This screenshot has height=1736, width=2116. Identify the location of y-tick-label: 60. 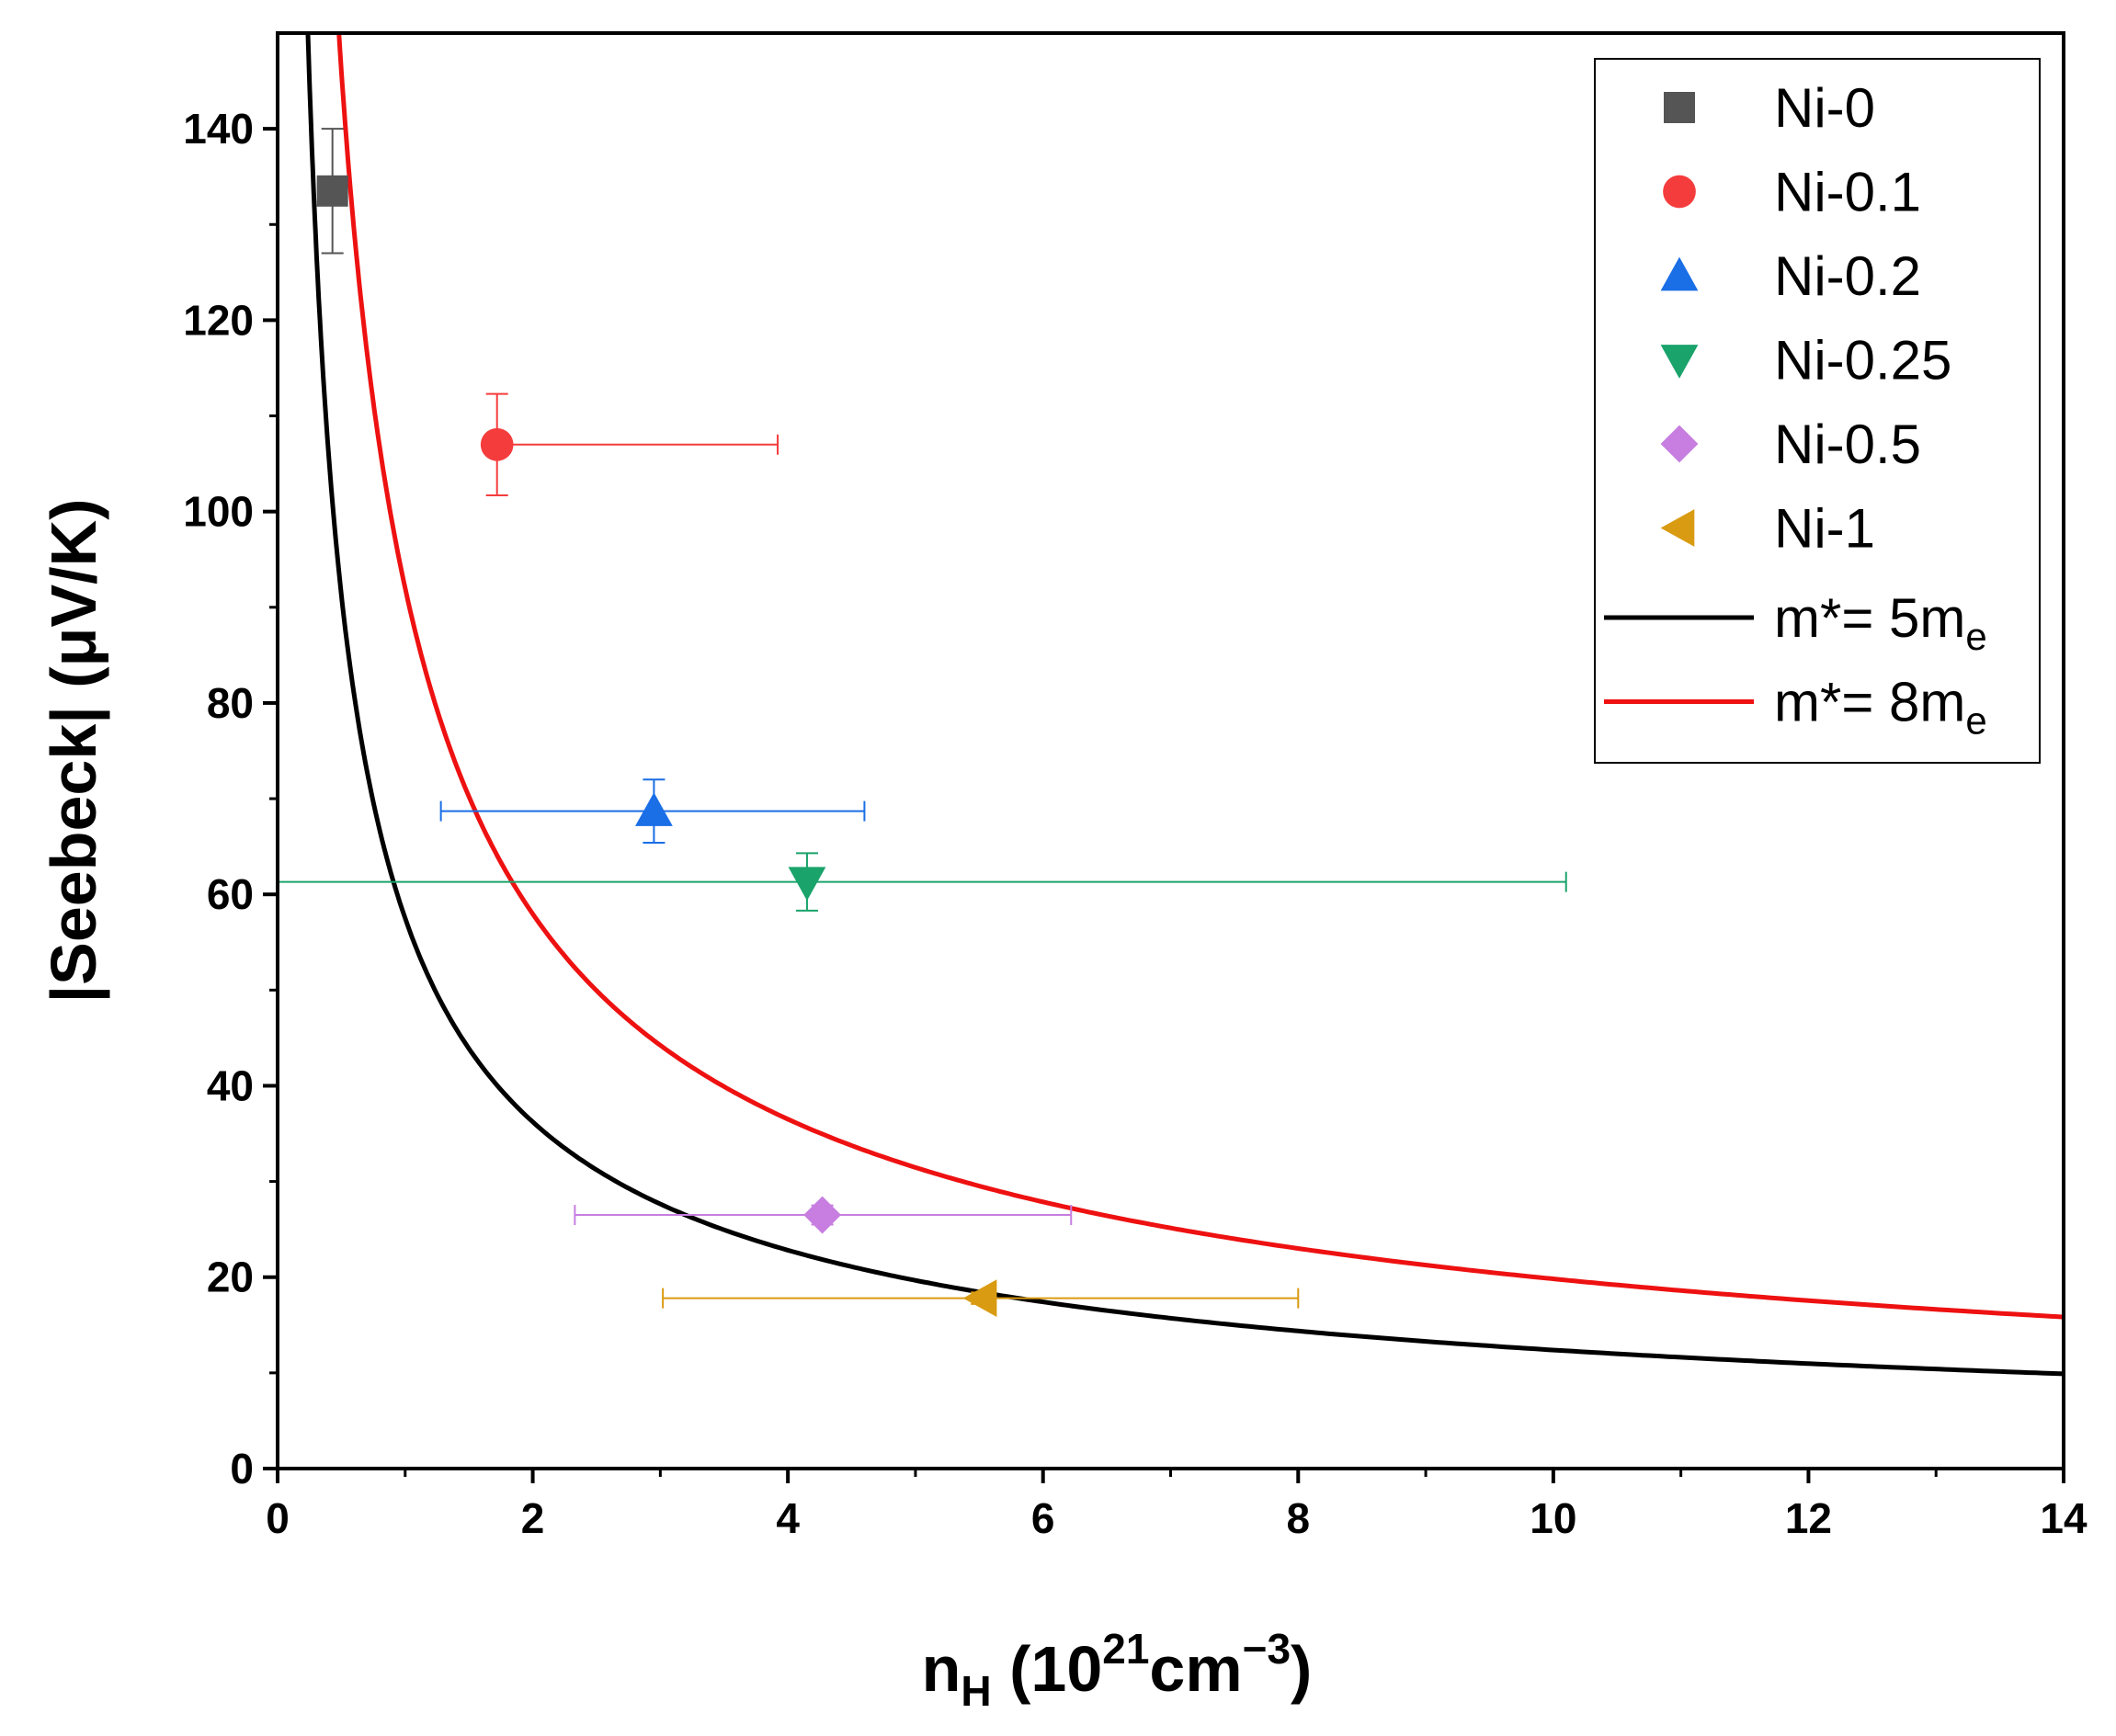
(230, 894).